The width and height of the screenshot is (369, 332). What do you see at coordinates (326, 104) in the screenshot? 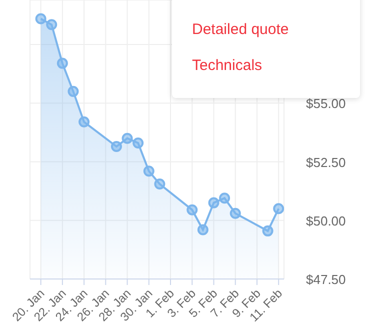
I see `y-tick-label: $55.00` at bounding box center [326, 104].